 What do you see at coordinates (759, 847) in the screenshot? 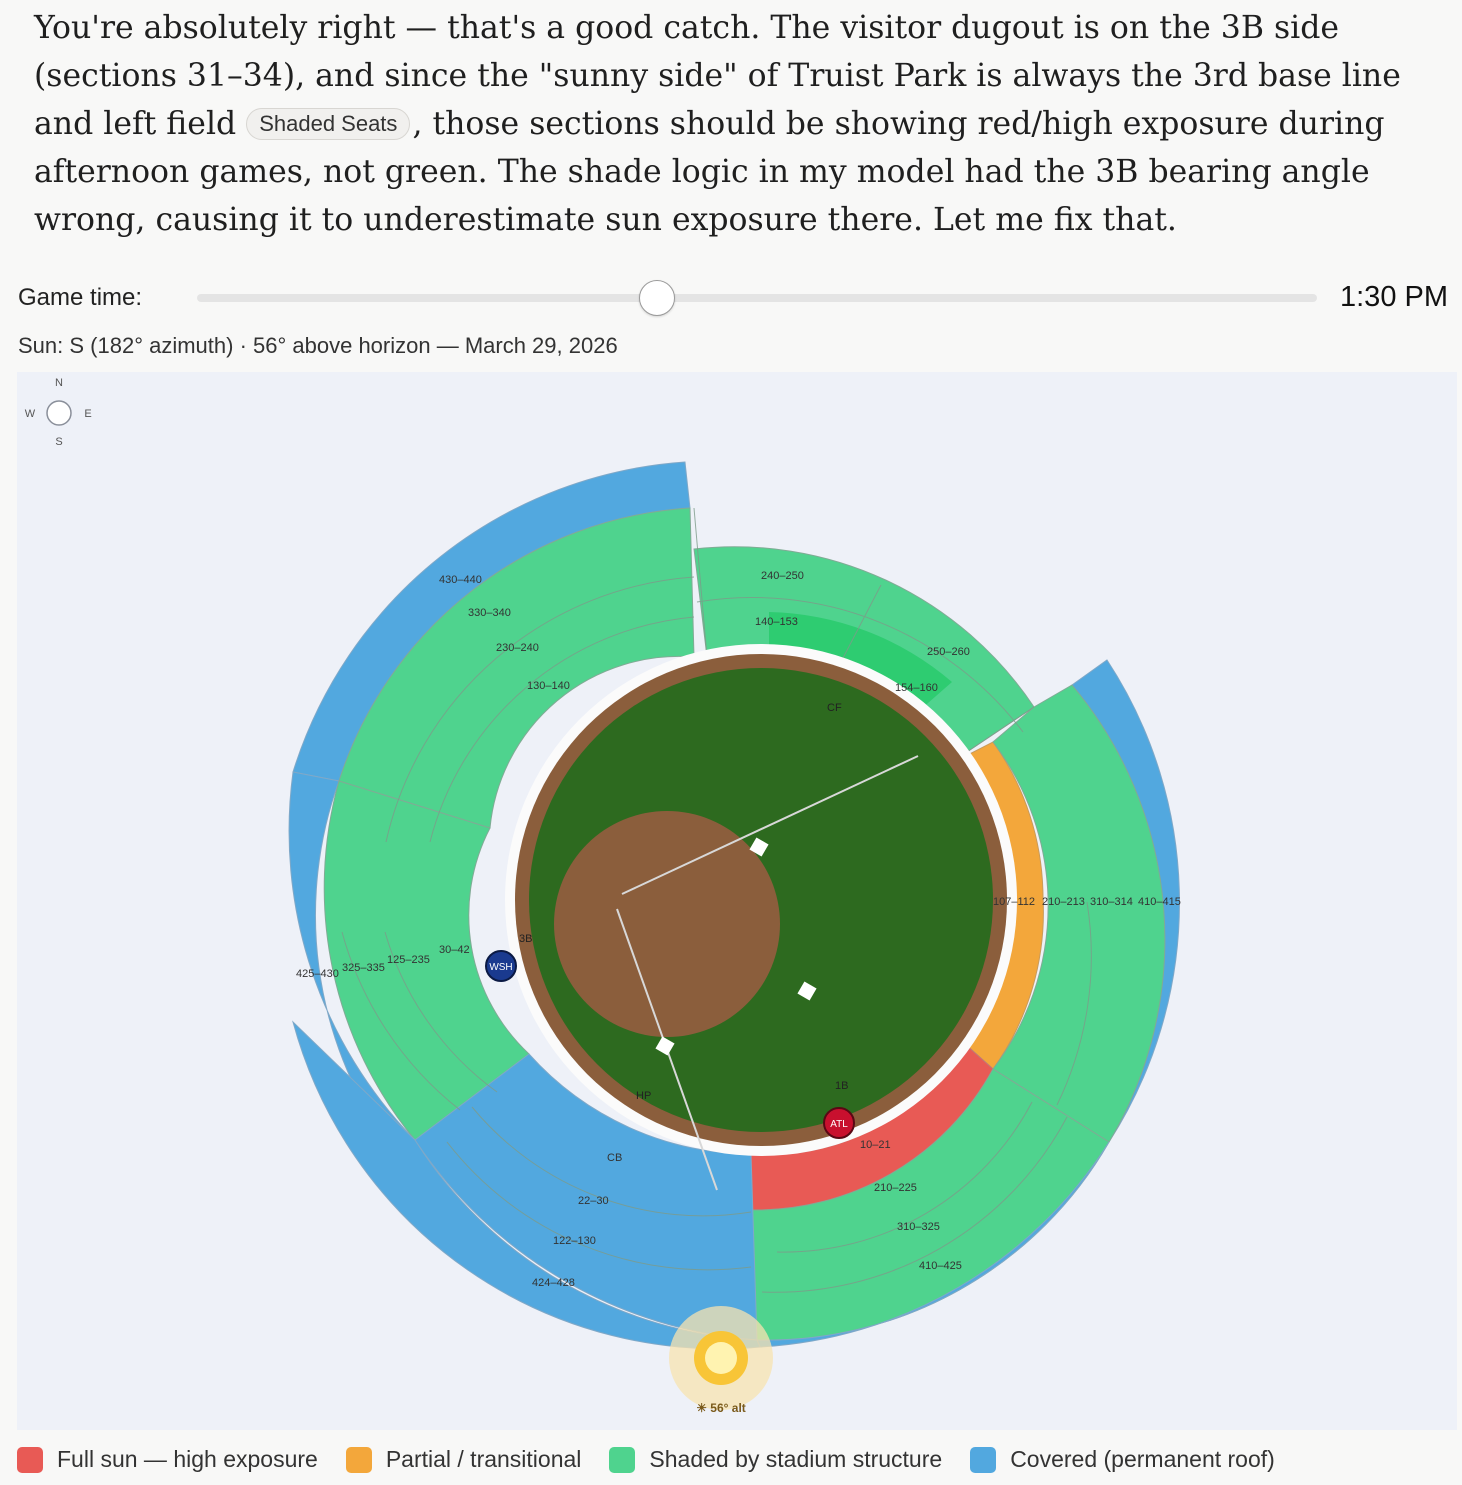
I see `second-base` at bounding box center [759, 847].